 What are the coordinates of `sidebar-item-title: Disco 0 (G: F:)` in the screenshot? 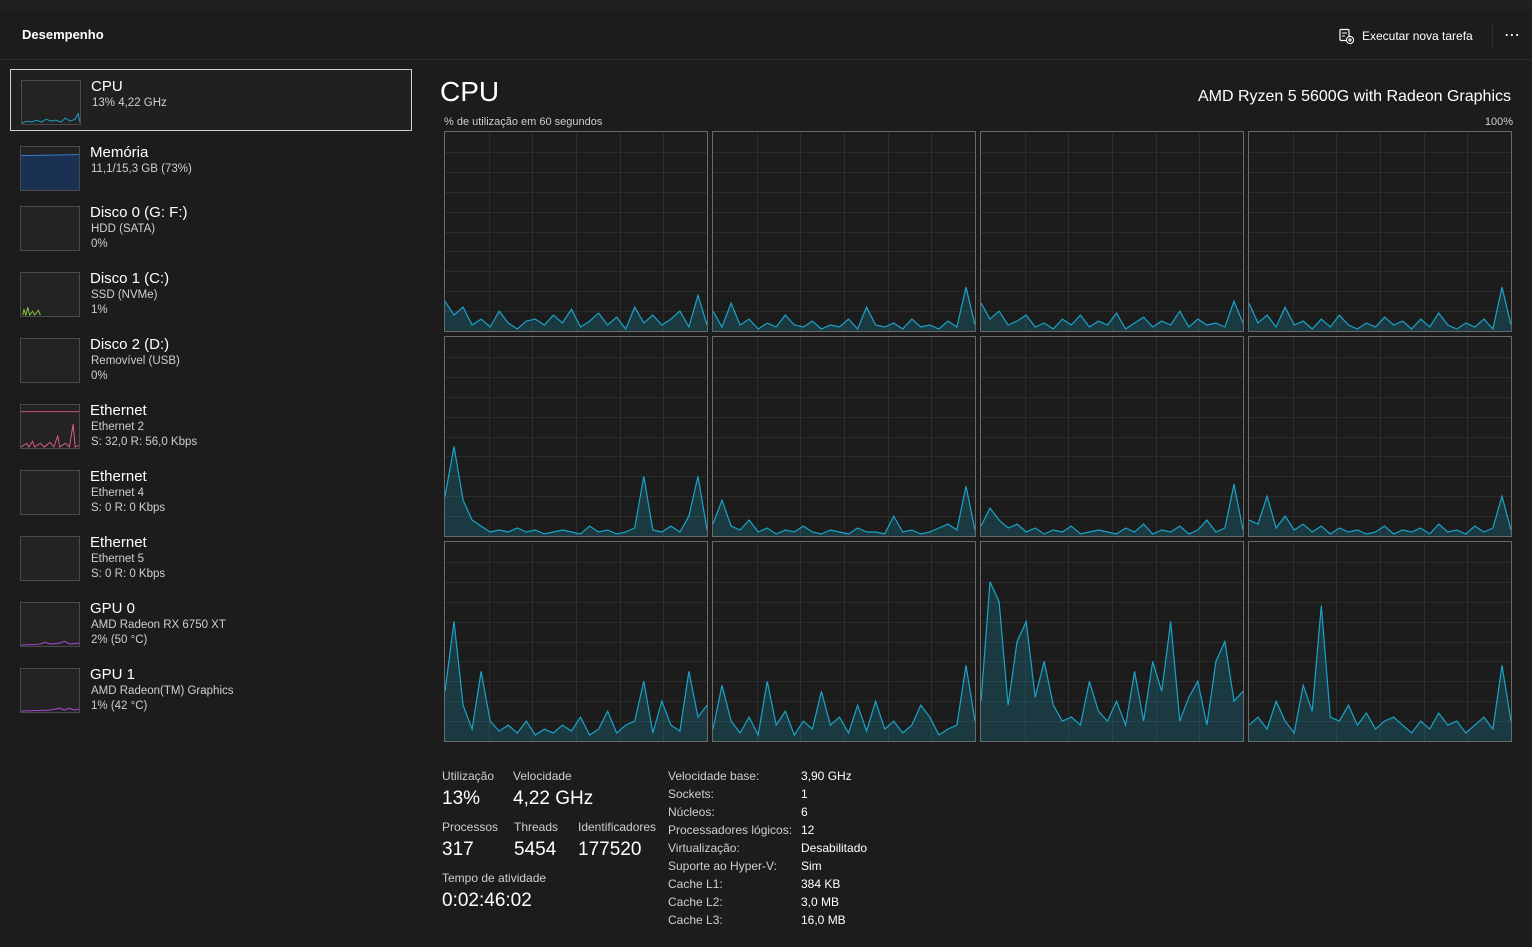 It's located at (139, 212).